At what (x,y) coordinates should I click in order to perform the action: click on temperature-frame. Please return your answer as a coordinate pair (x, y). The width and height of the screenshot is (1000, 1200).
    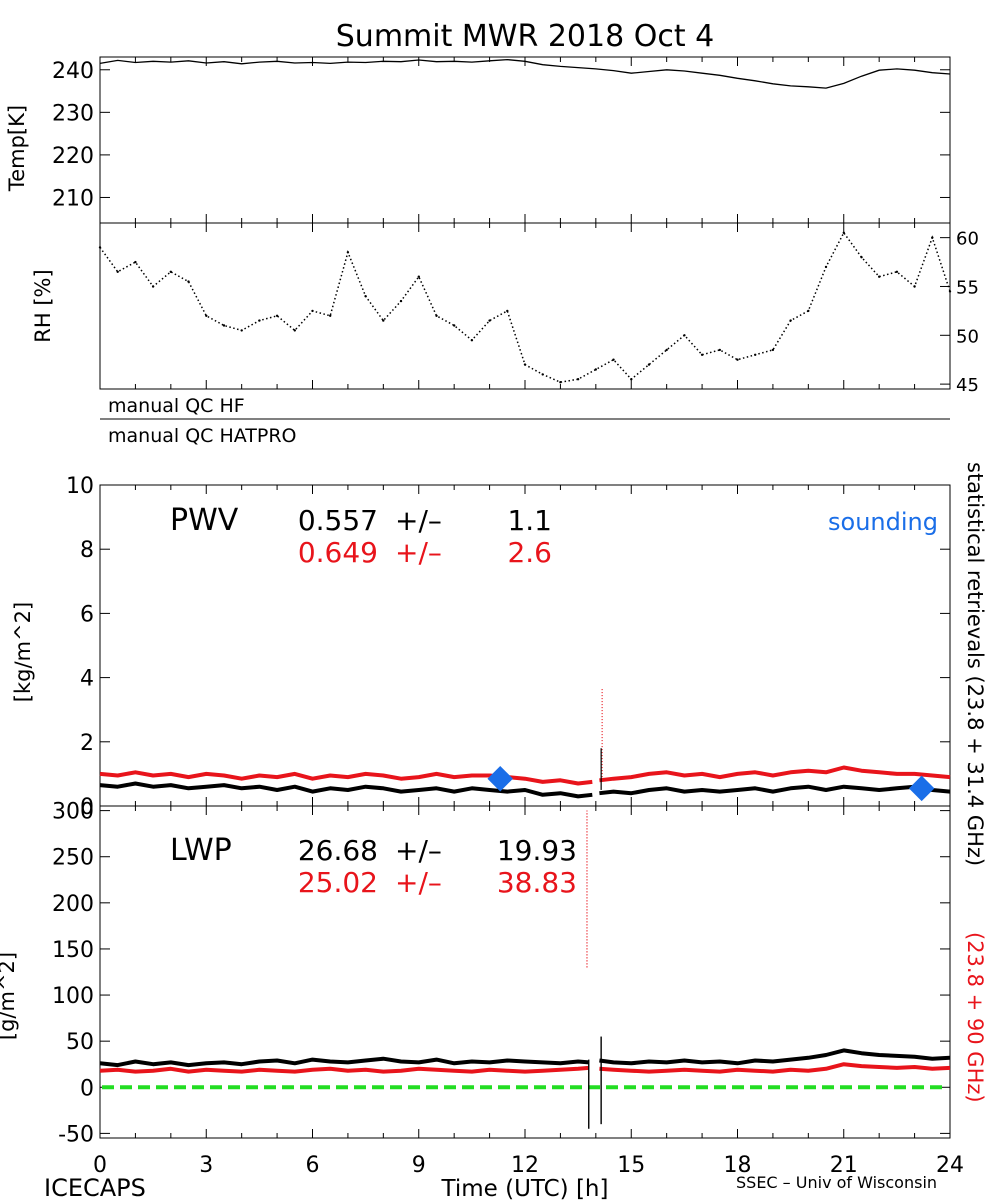
    Looking at the image, I should click on (525, 140).